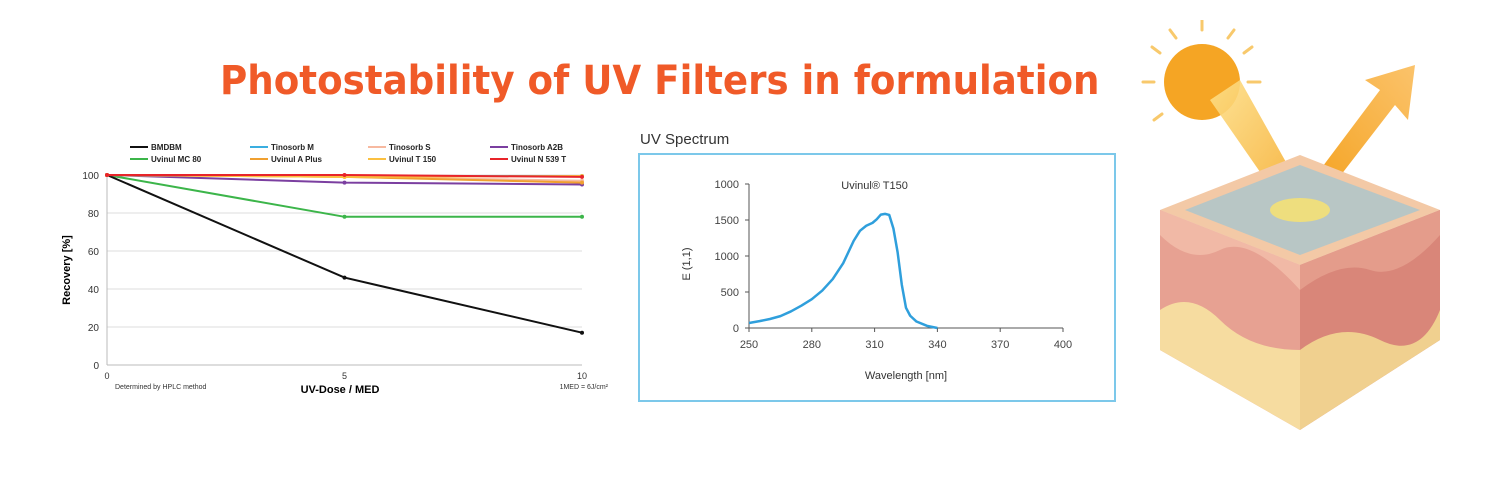 This screenshot has height=477, width=1500. I want to click on x-tick-label: 250, so click(749, 345).